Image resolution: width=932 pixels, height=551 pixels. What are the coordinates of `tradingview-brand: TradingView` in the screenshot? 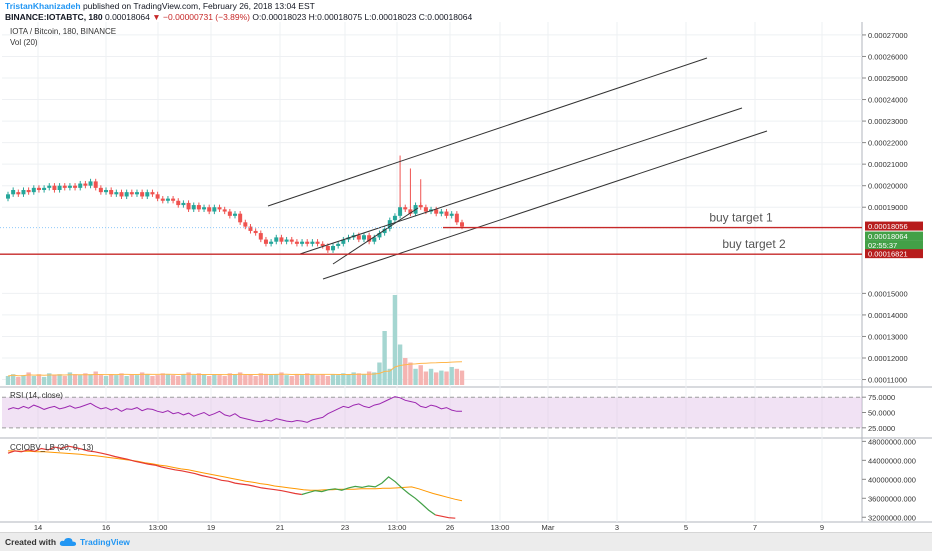 It's located at (105, 542).